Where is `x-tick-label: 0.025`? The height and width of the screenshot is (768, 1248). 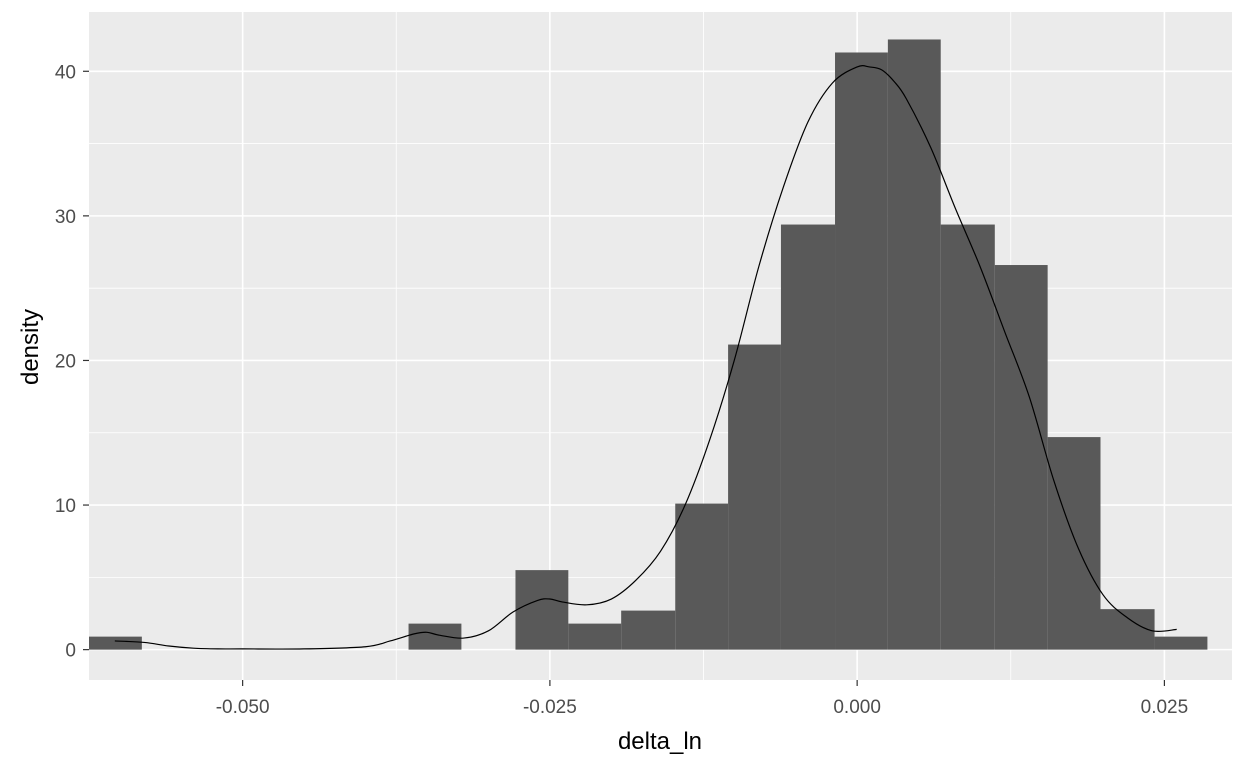
x-tick-label: 0.025 is located at coordinates (1165, 707).